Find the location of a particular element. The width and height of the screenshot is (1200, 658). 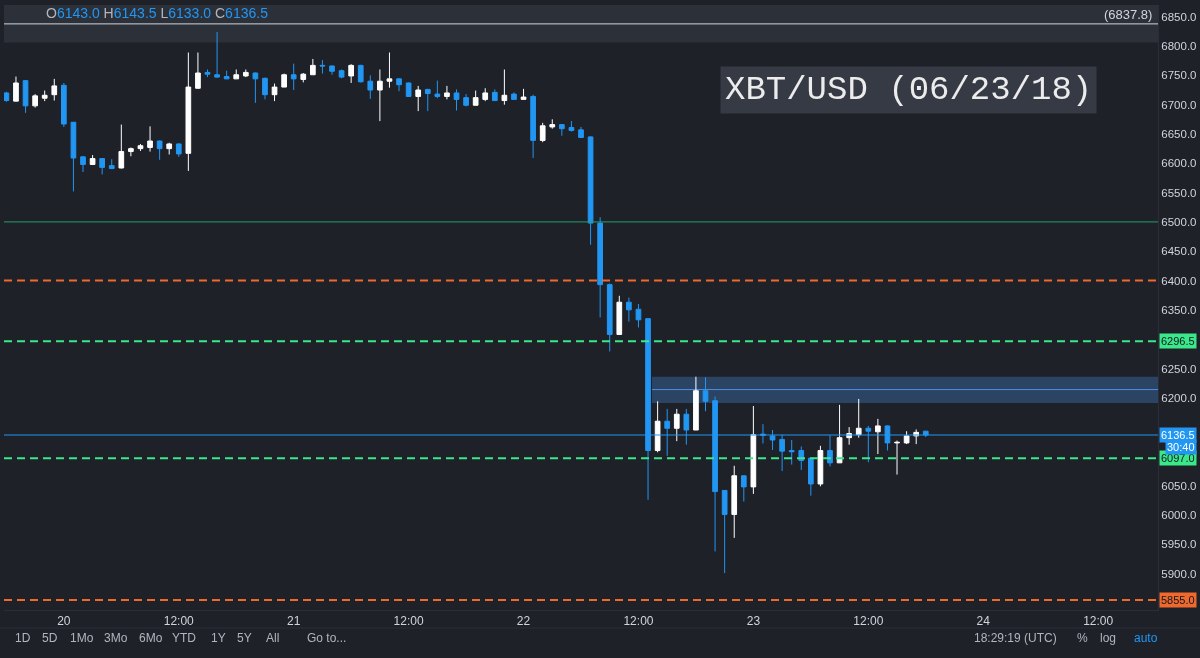

y-tick-label: 5950.0 is located at coordinates (1179, 544).